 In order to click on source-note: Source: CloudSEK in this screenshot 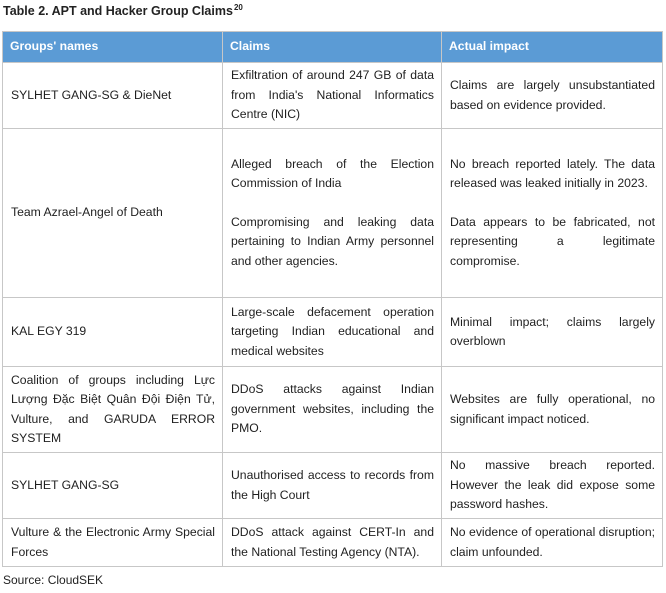, I will do `click(53, 580)`.